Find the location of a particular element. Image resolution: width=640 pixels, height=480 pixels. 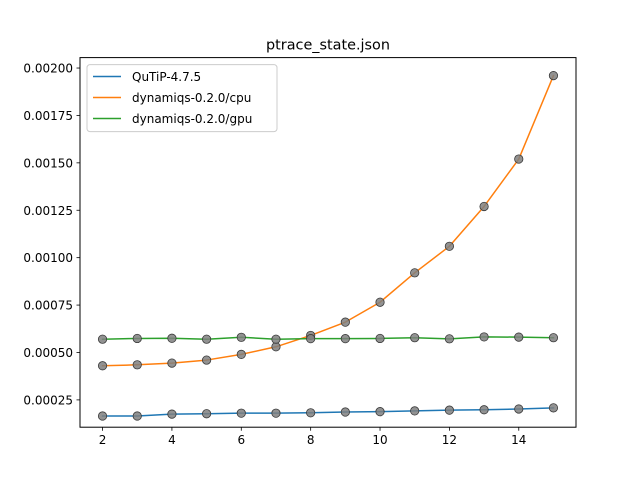

x-tick-label: 12 is located at coordinates (449, 440).